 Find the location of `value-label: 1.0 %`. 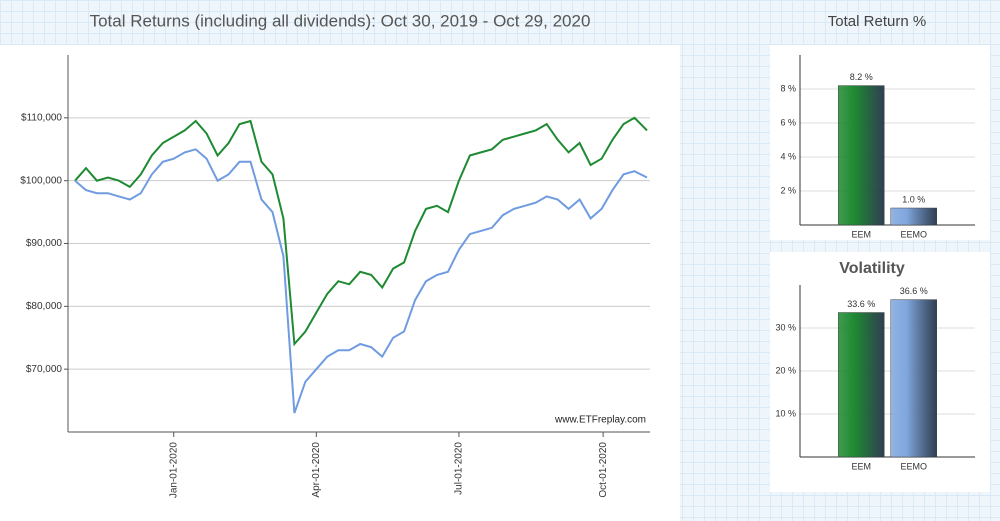

value-label: 1.0 % is located at coordinates (913, 199).